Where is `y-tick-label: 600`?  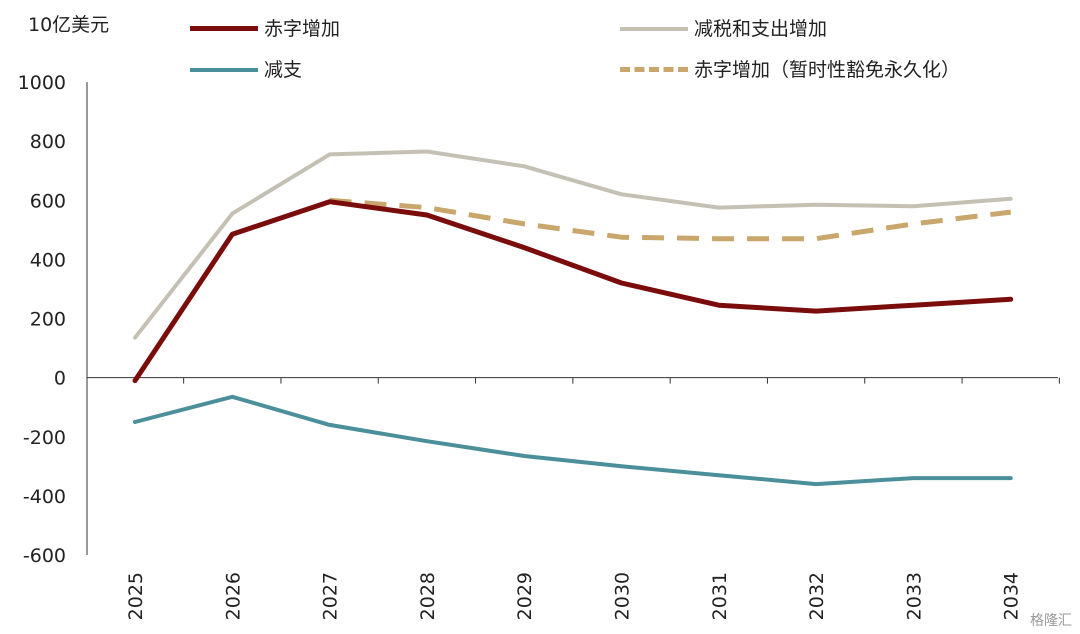
y-tick-label: 600 is located at coordinates (48, 201).